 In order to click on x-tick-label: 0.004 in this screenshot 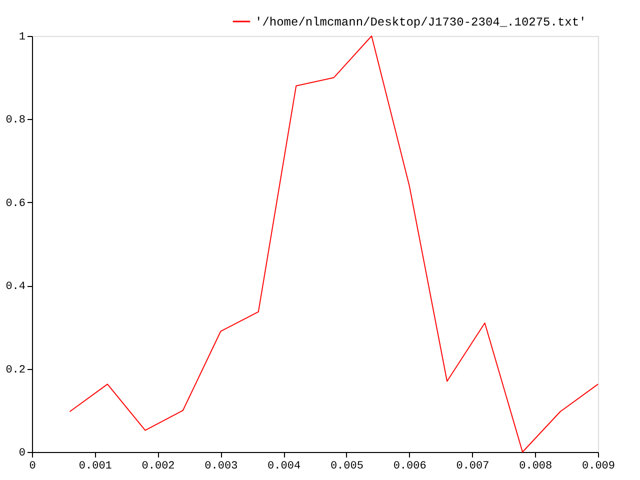, I will do `click(284, 466)`.